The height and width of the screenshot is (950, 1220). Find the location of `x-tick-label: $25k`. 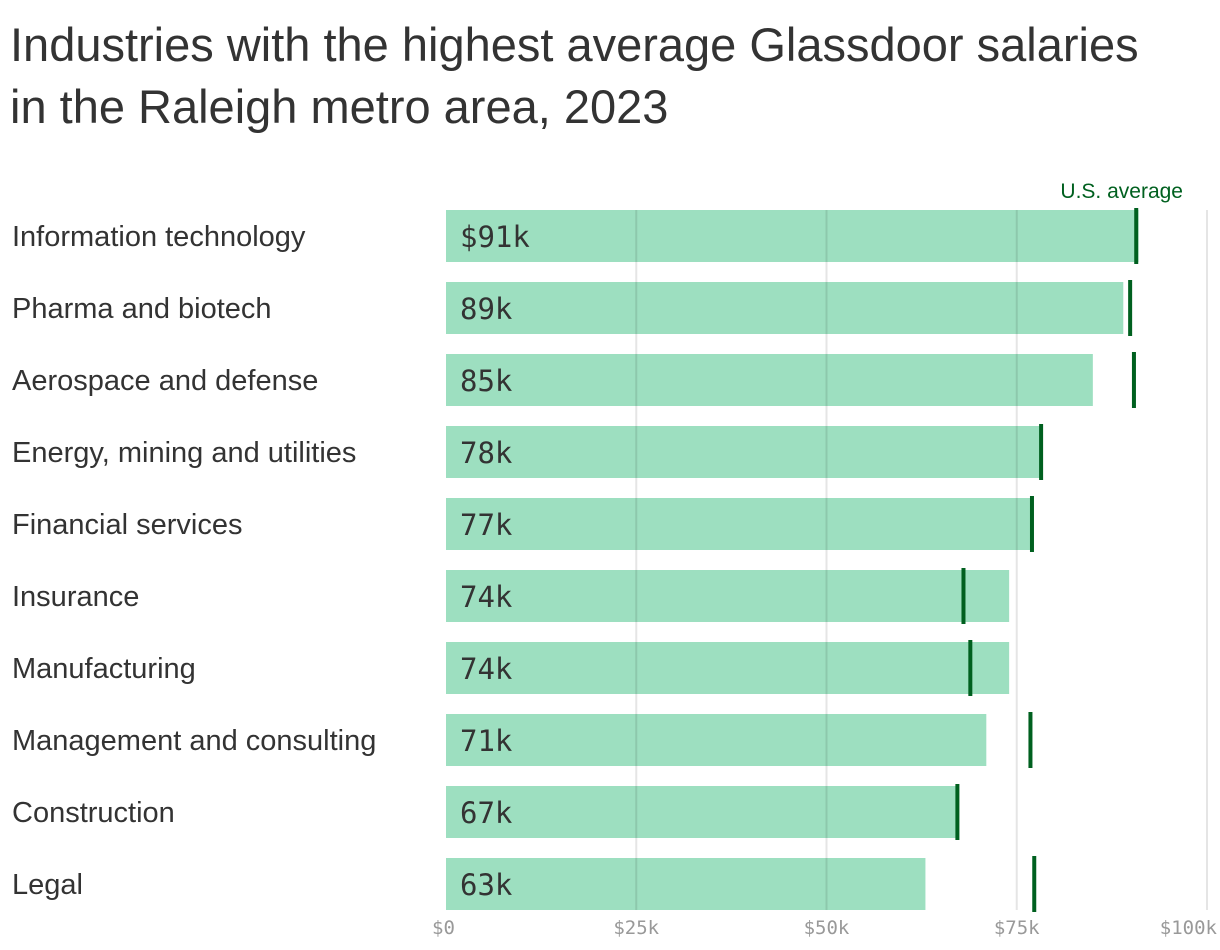

x-tick-label: $25k is located at coordinates (636, 928).